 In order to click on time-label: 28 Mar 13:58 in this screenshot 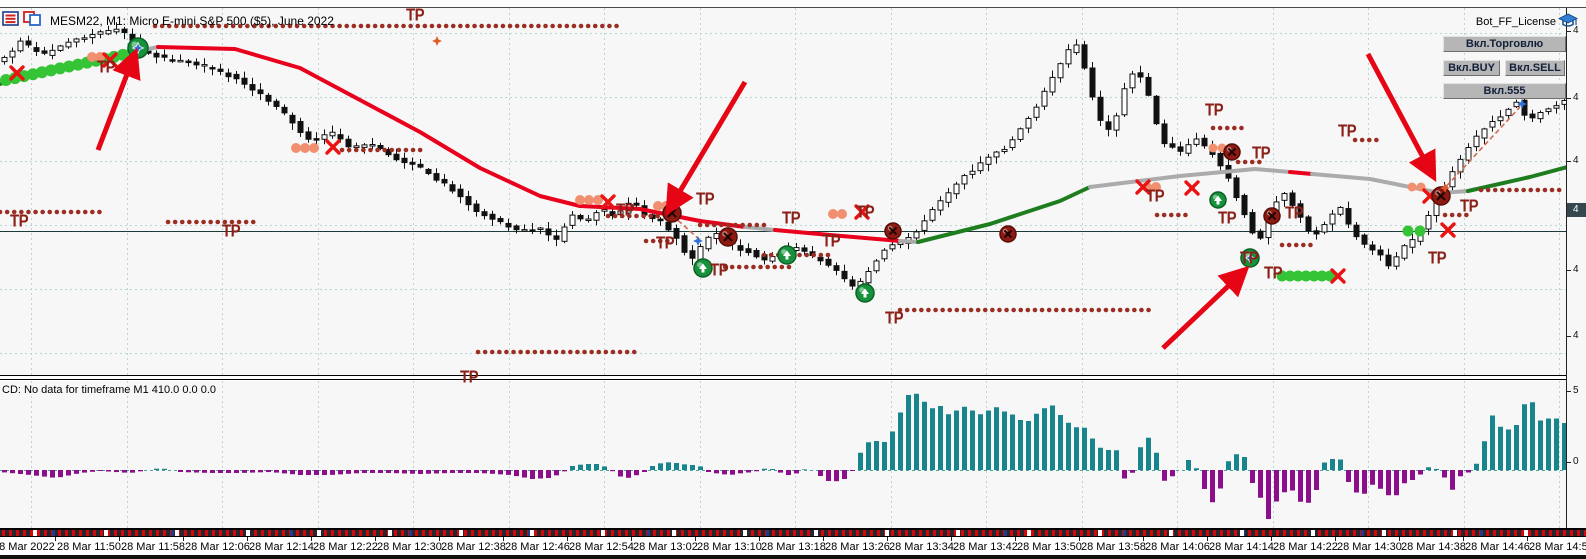, I will do `click(1113, 547)`.